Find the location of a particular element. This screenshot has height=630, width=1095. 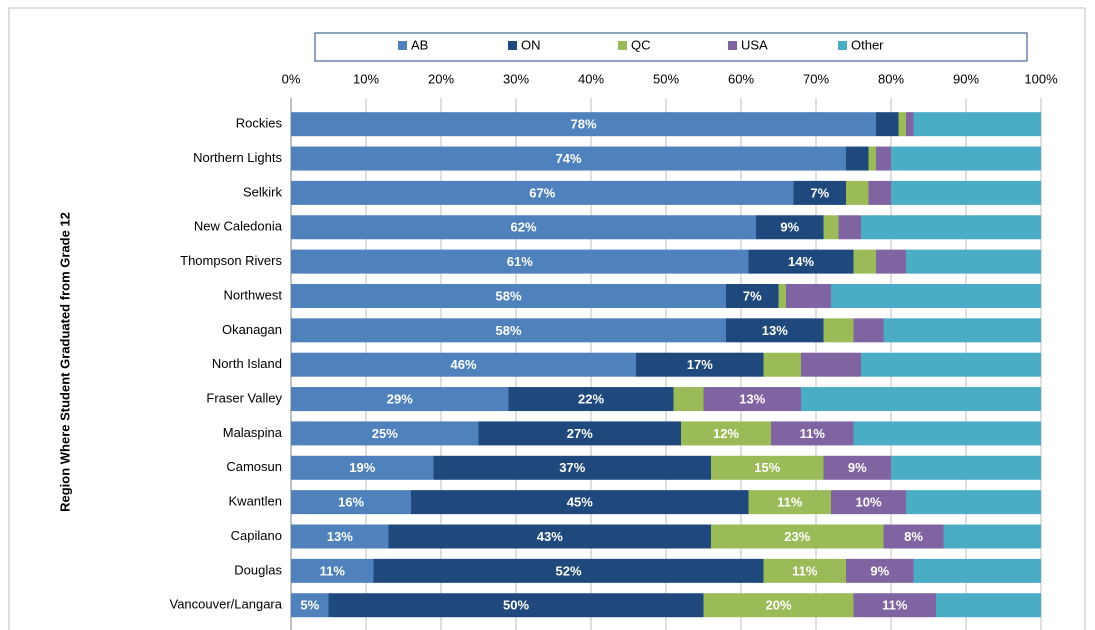

y-tick-label: Okanagan is located at coordinates (252, 329).